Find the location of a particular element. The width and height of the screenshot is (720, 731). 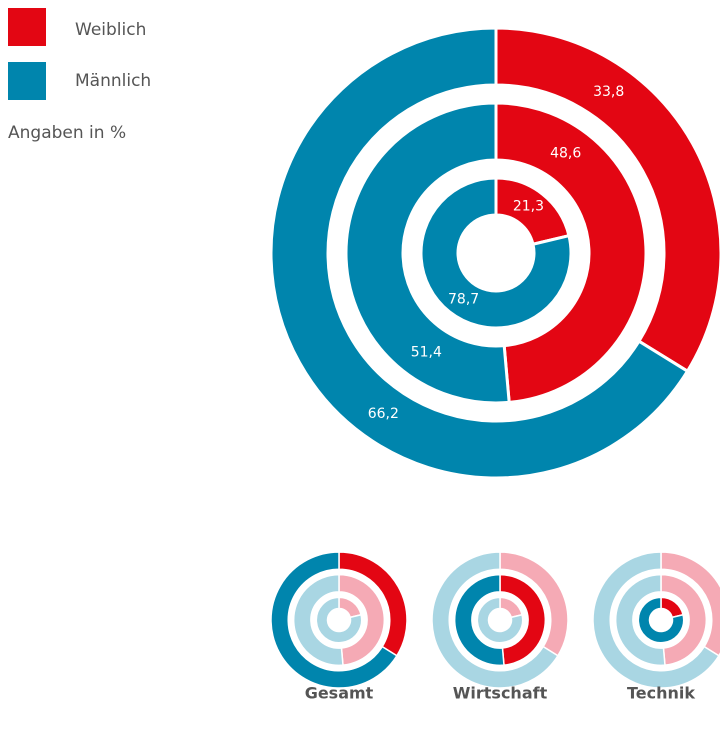

value-label: 51,4 is located at coordinates (426, 353).